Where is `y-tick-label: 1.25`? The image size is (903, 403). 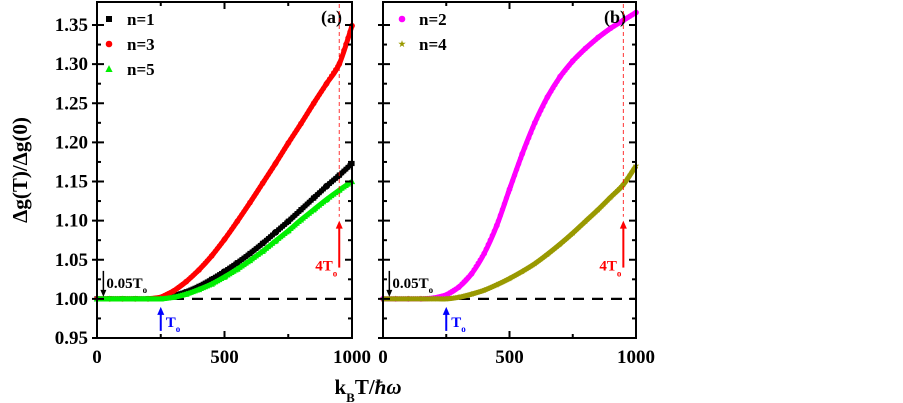 y-tick-label: 1.25 is located at coordinates (71, 103).